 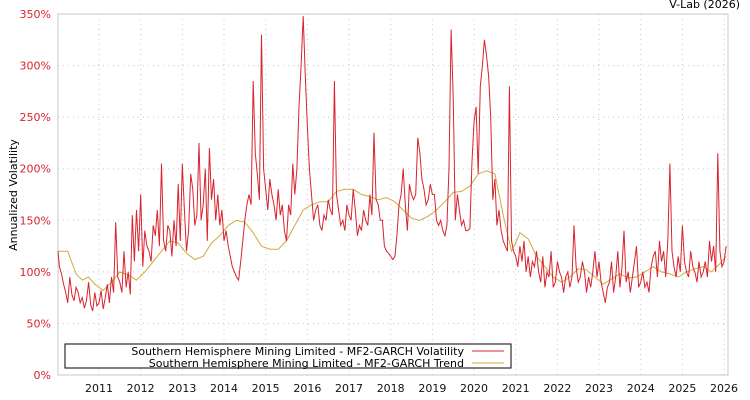 What do you see at coordinates (349, 388) in the screenshot?
I see `x-tick-label: 2017` at bounding box center [349, 388].